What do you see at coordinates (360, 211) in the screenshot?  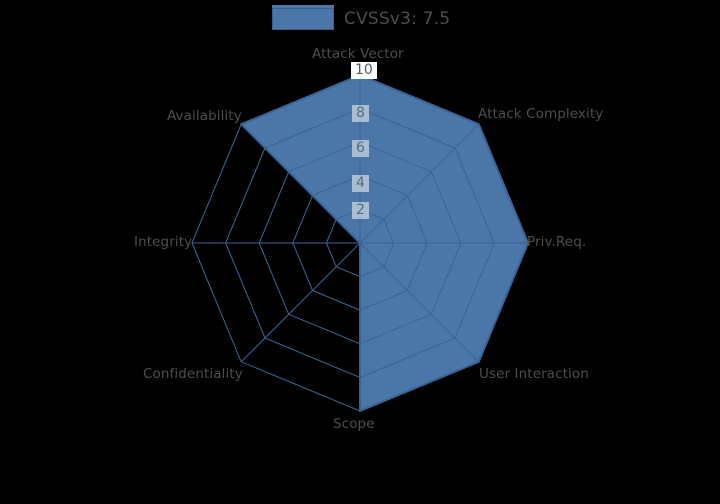 I see `radial-tick-2: 2` at bounding box center [360, 211].